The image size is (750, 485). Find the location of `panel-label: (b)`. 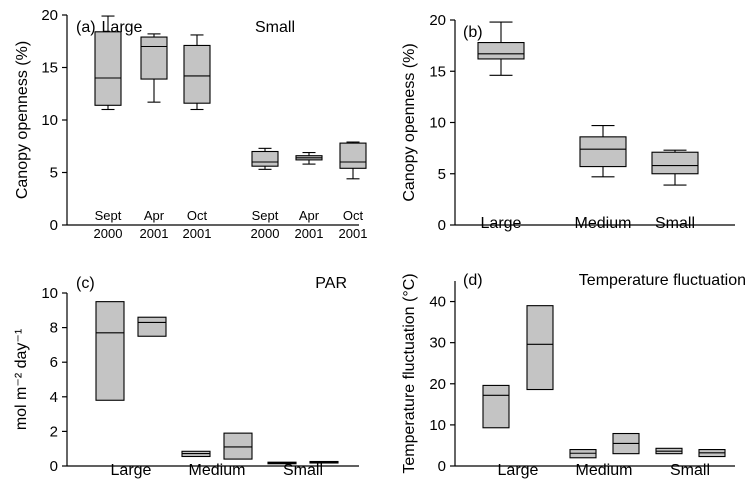

panel-label: (b) is located at coordinates (473, 32).